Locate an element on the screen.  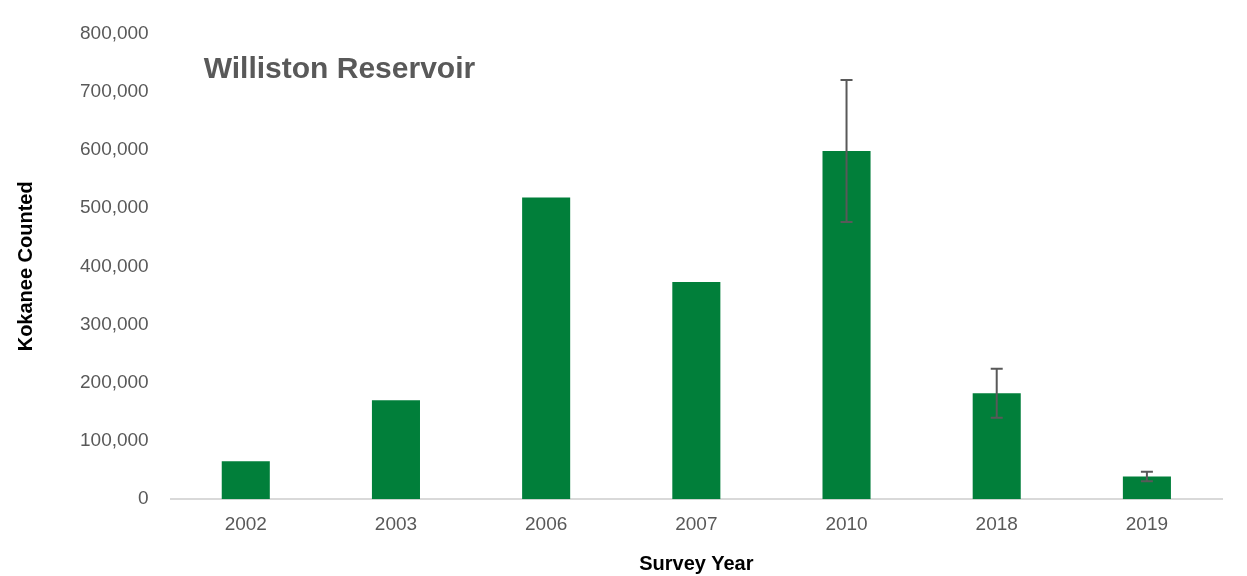
y-tick-label: 800,000 is located at coordinates (114, 32).